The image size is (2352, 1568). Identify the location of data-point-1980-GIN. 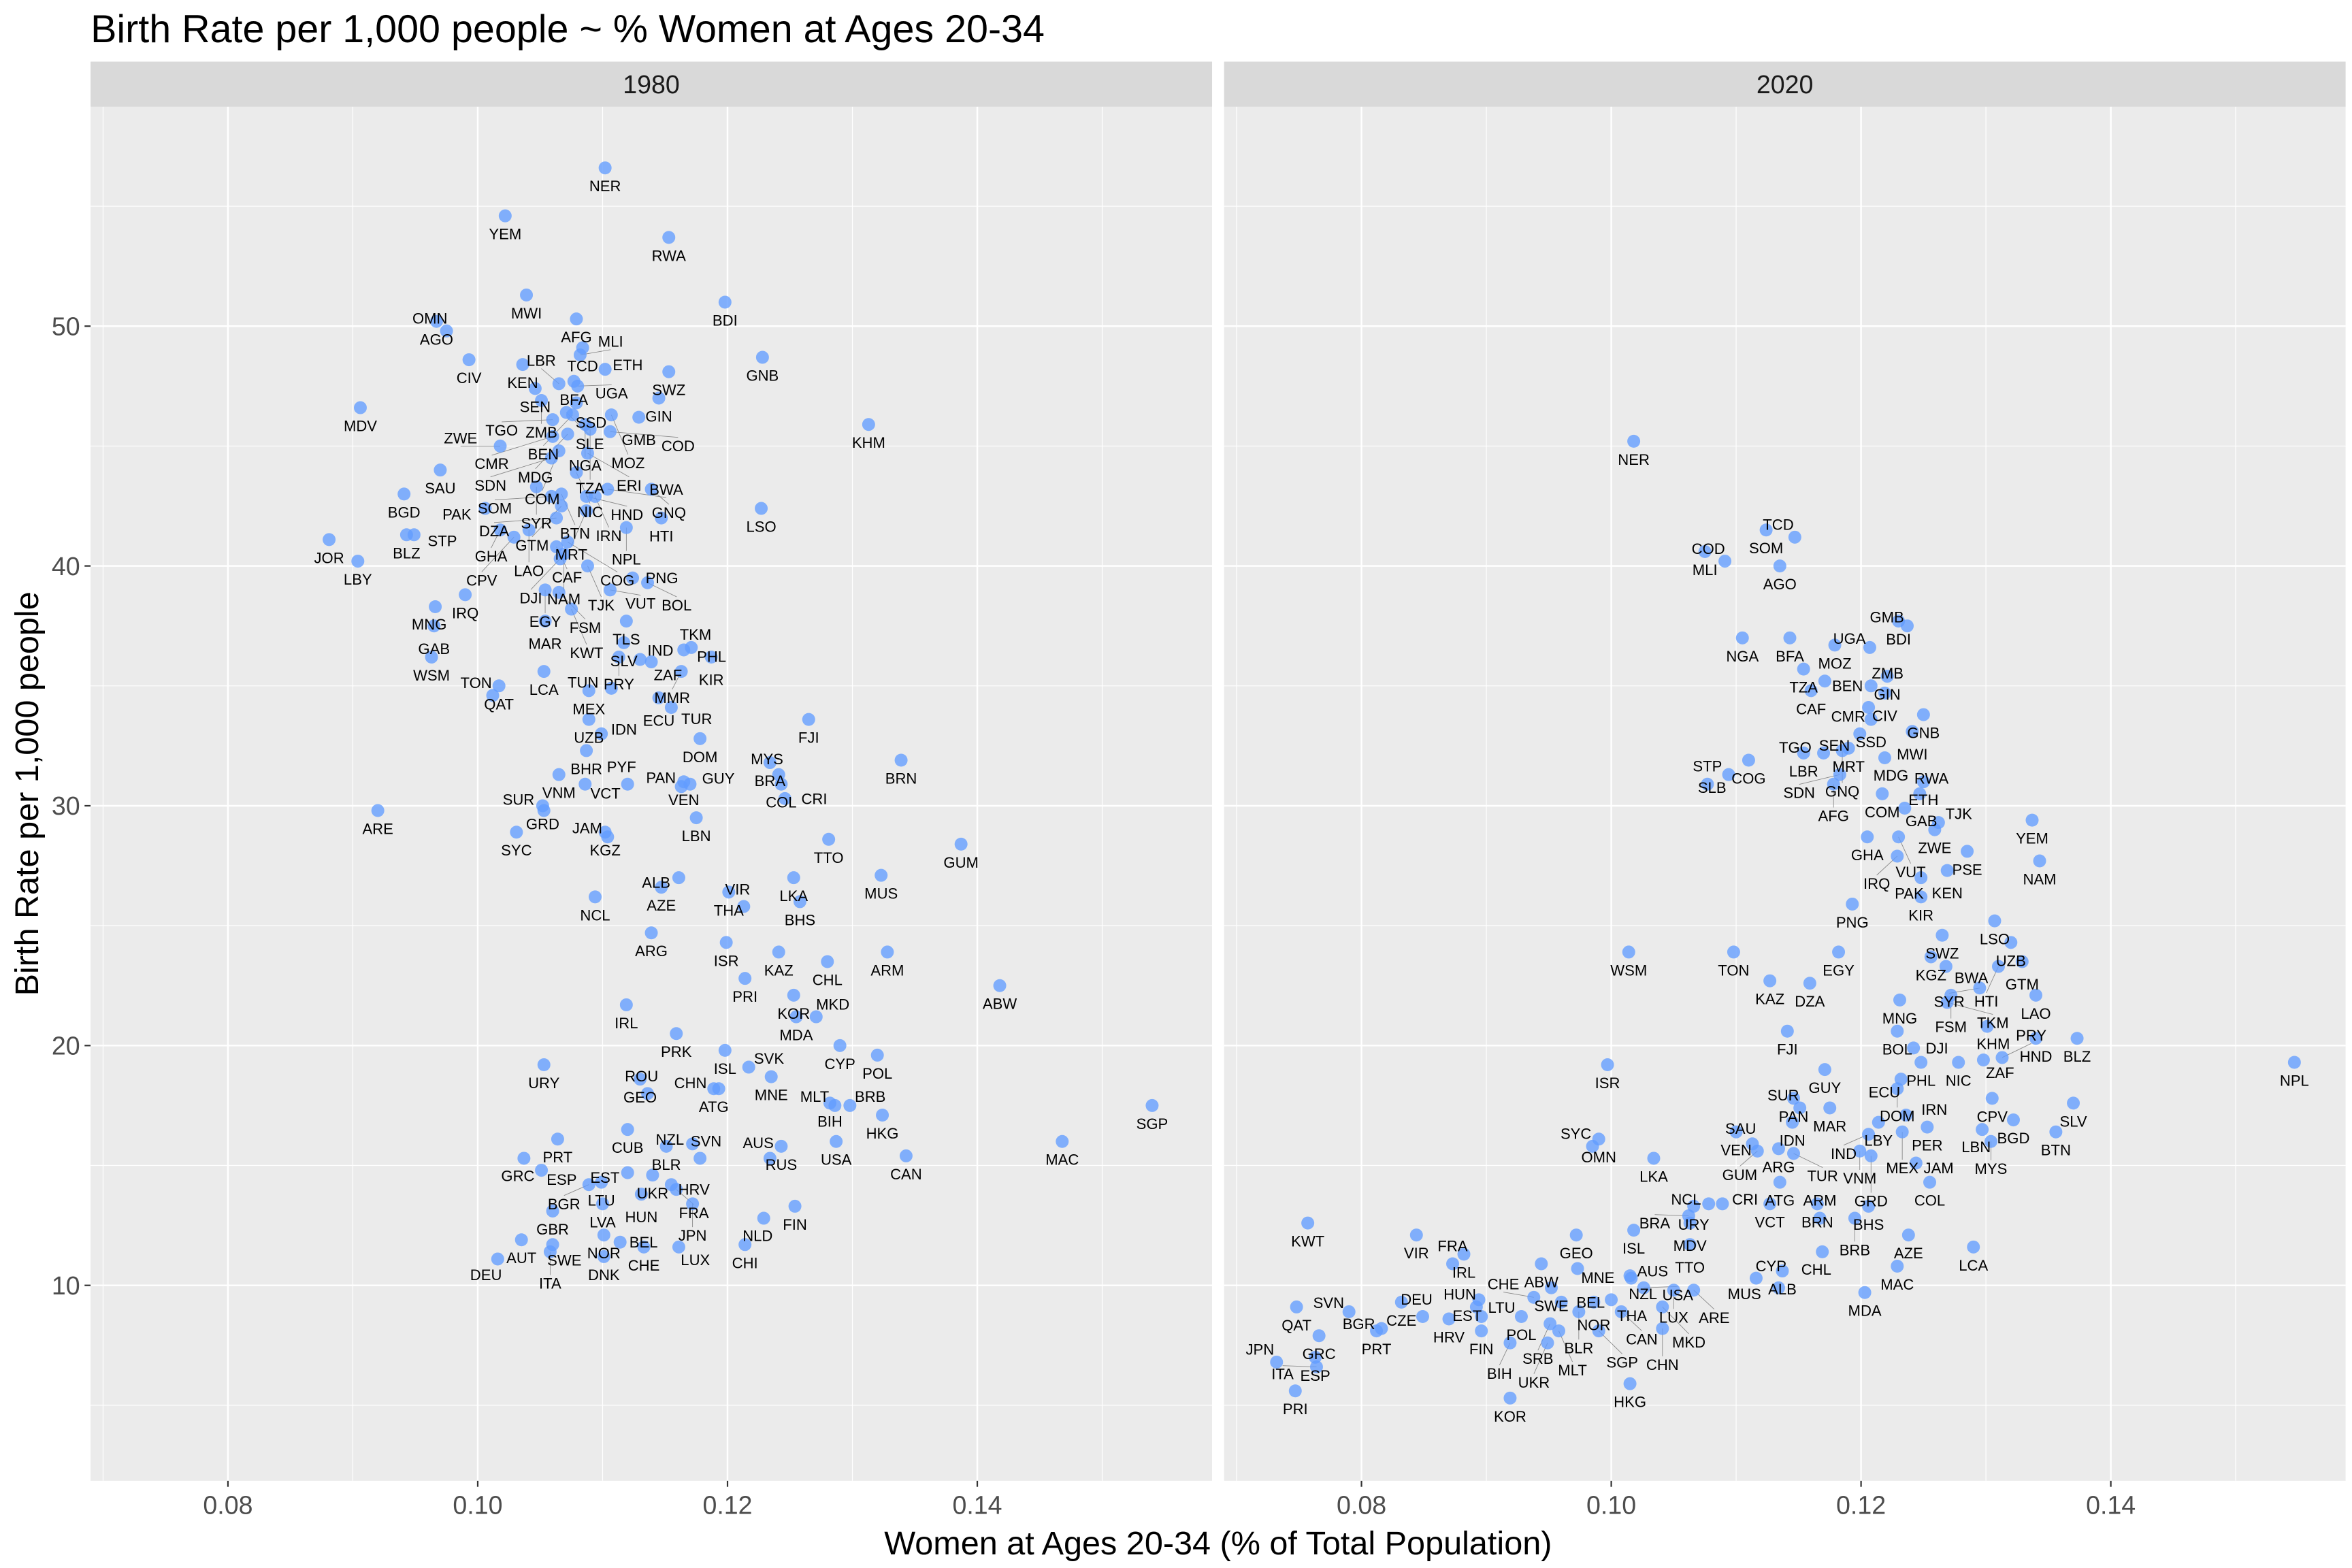
(659, 398).